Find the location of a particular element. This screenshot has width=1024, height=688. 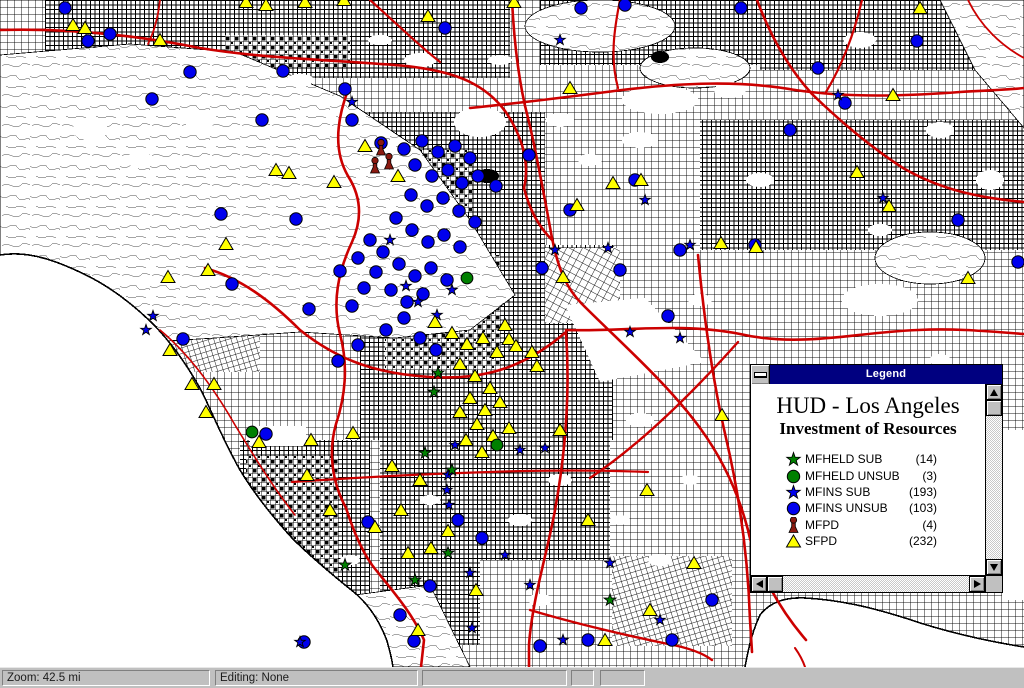

vertical-scroll-thumb is located at coordinates (994, 408).